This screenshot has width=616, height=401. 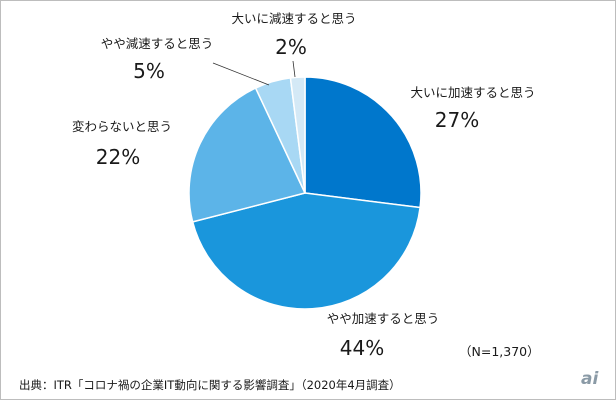 What do you see at coordinates (457, 120) in the screenshot?
I see `value-strong-accelerate: 27%` at bounding box center [457, 120].